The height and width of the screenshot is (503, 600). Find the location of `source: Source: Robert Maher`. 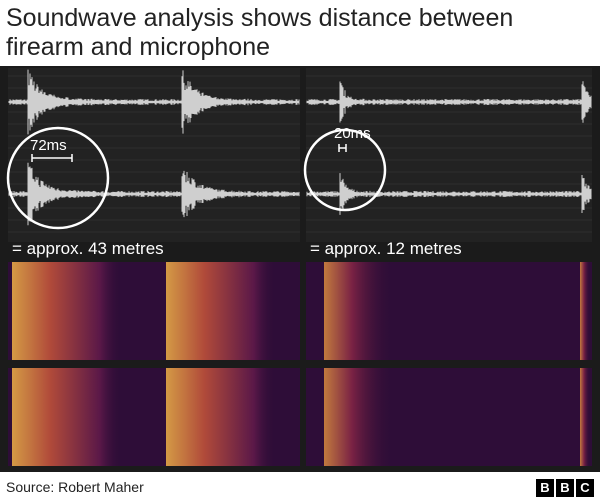

source: Source: Robert Maher is located at coordinates (75, 487).